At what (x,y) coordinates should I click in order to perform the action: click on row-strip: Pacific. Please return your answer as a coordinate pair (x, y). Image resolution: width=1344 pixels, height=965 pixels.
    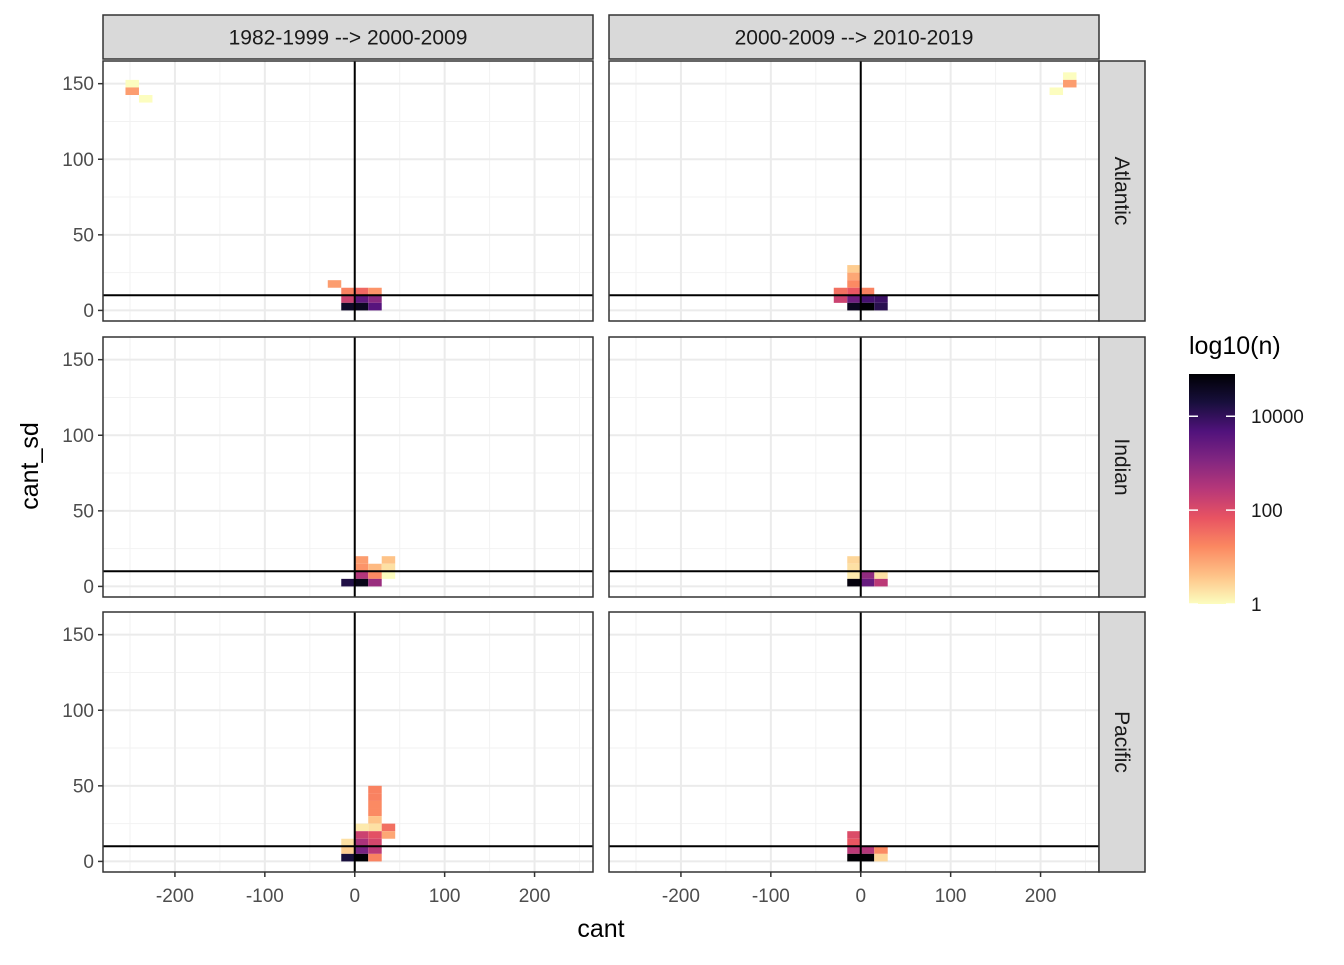
    Looking at the image, I should click on (1122, 742).